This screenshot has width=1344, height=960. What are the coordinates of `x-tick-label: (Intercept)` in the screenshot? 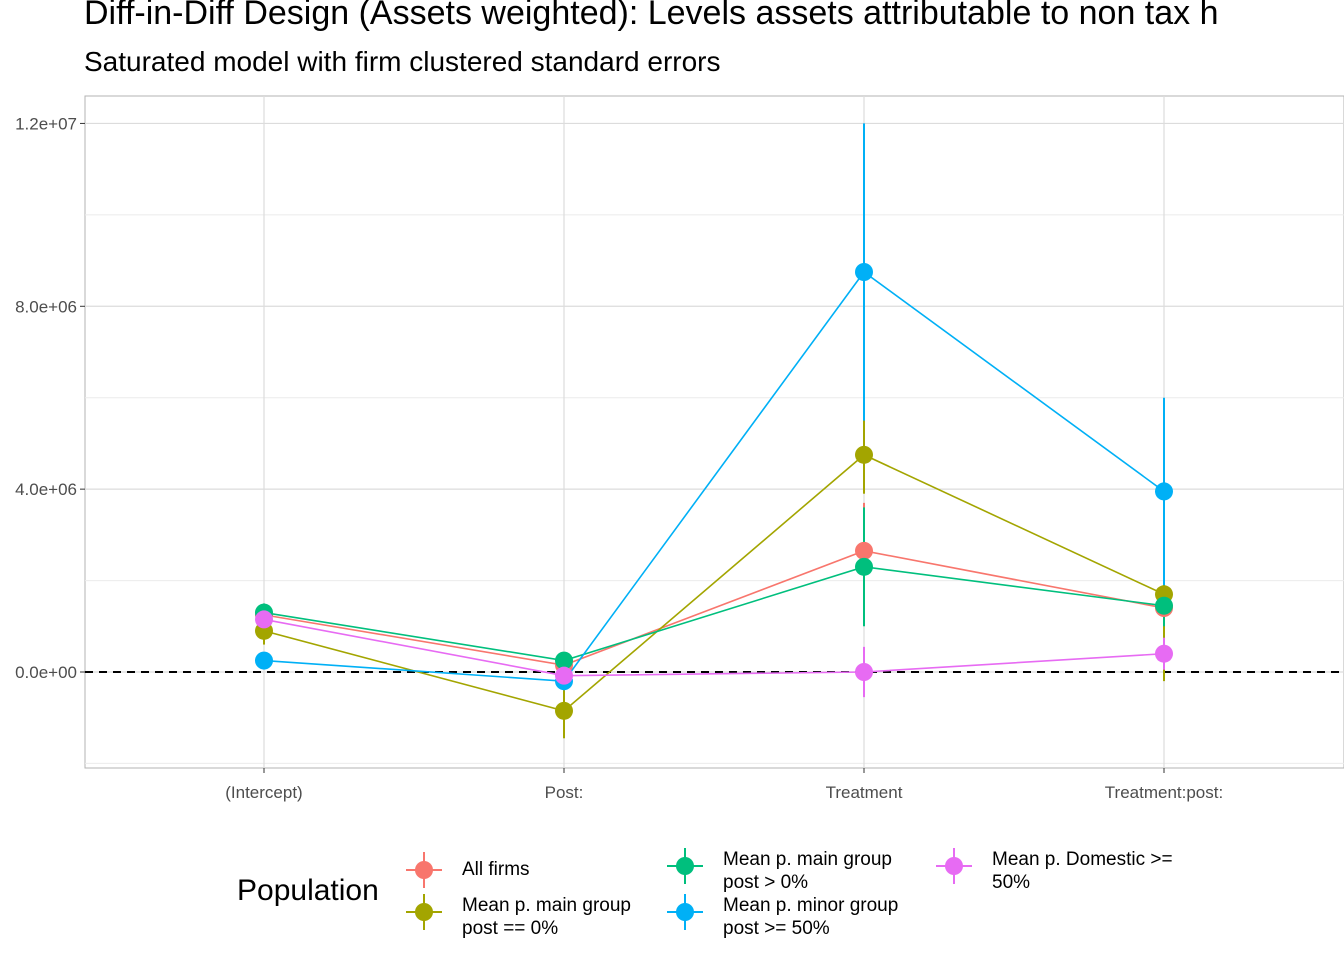 It's located at (263, 792).